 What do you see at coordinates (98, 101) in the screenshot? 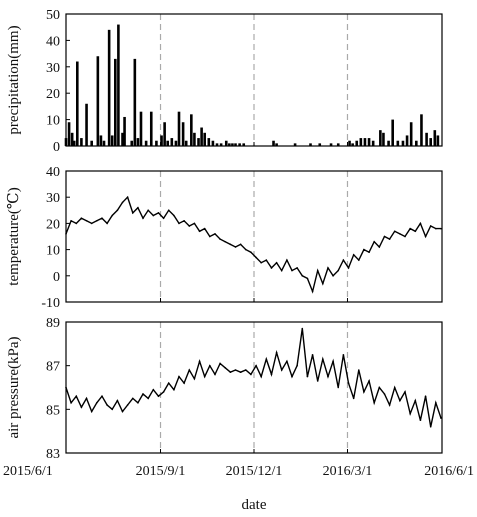
I see `bar-2015/7/2` at bounding box center [98, 101].